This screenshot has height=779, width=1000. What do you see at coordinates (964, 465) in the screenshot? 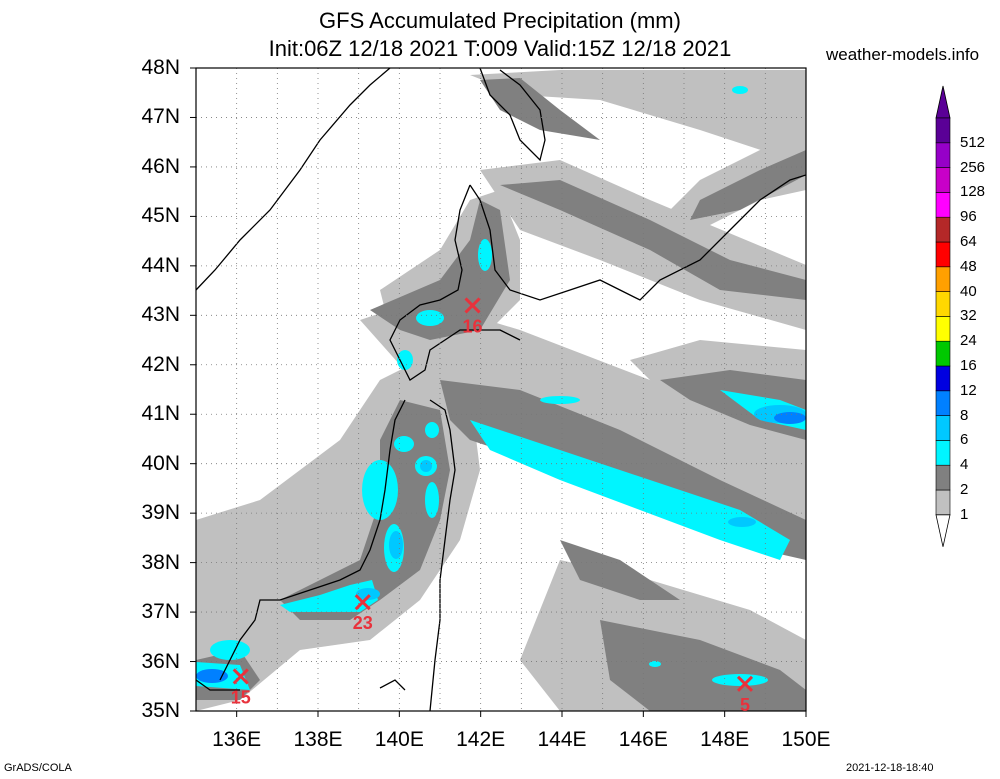
I see `colorbar-level-label: 4` at bounding box center [964, 465].